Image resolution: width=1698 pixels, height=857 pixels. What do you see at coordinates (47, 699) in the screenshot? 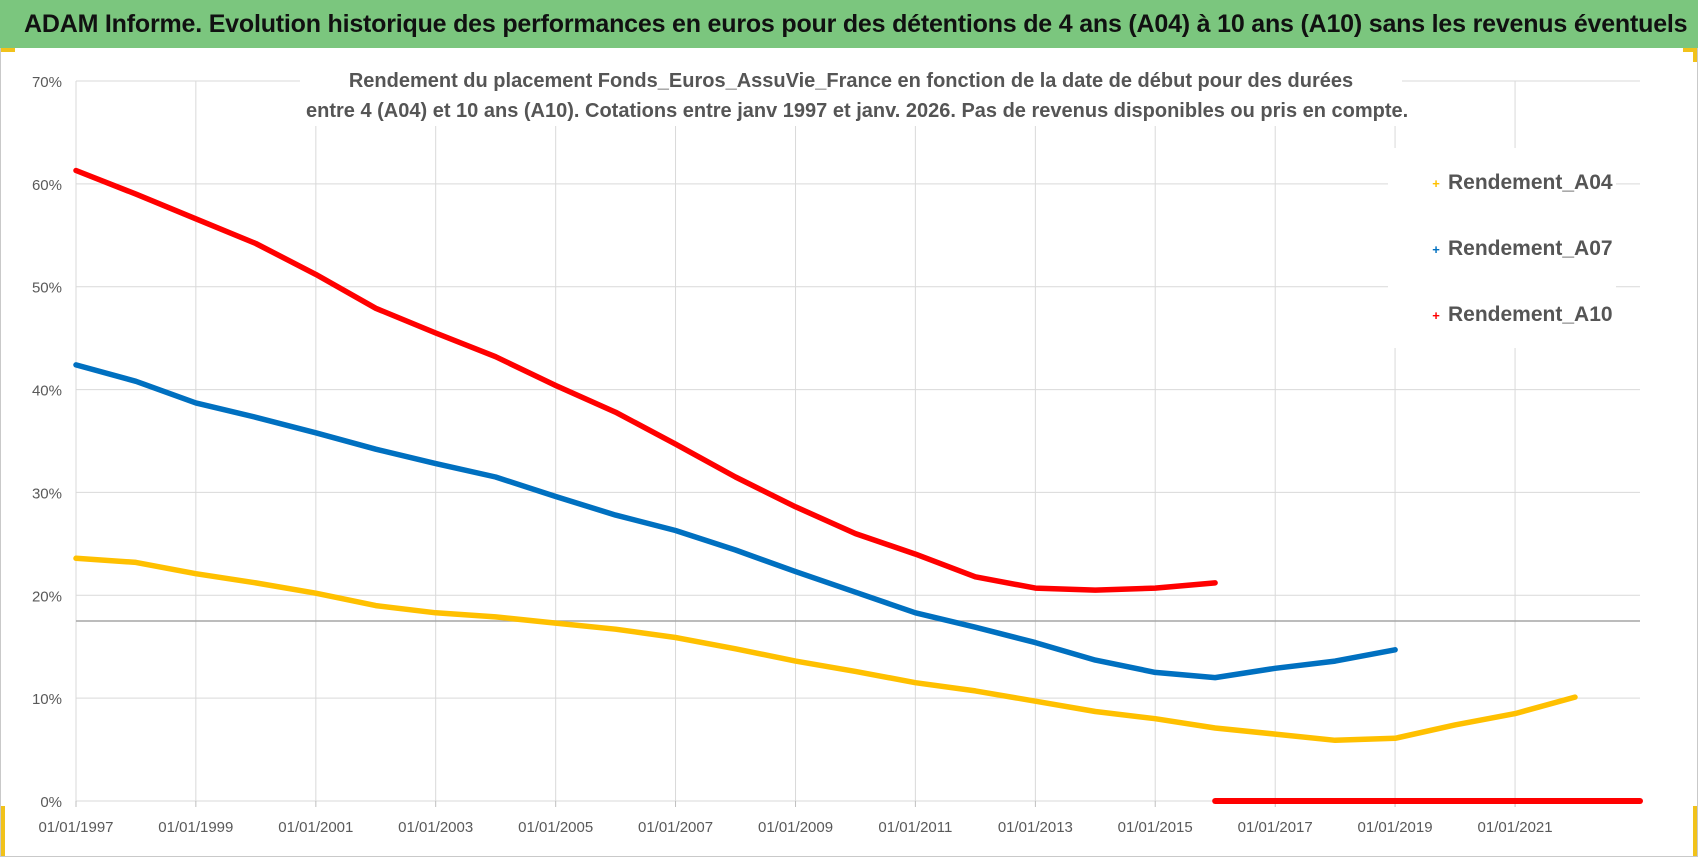
I see `y-tick-label: 10%` at bounding box center [47, 699].